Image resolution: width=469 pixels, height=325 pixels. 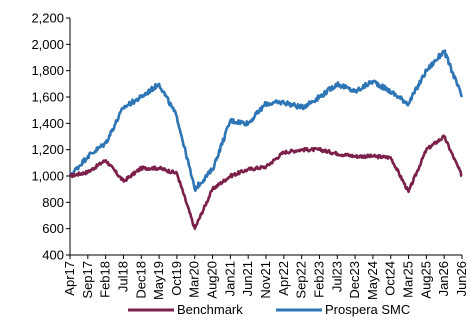 What do you see at coordinates (194, 279) in the screenshot?
I see `x-tick-label: Mar20` at bounding box center [194, 279].